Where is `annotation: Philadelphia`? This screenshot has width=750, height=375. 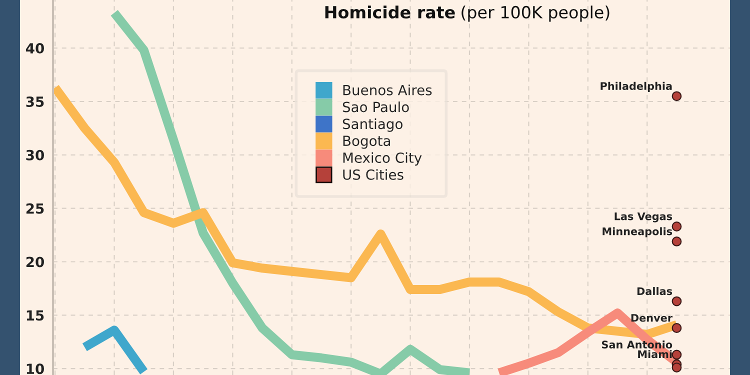 annotation: Philadelphia is located at coordinates (636, 87).